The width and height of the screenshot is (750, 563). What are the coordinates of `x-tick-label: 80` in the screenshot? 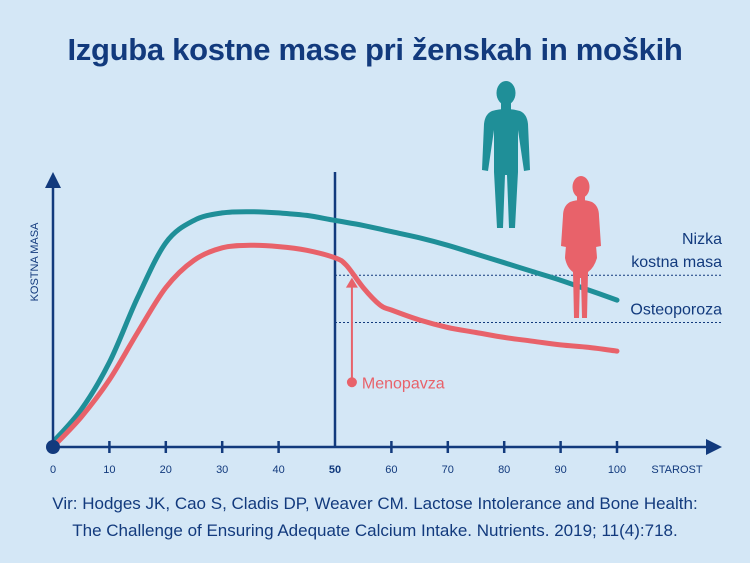 It's located at (504, 470).